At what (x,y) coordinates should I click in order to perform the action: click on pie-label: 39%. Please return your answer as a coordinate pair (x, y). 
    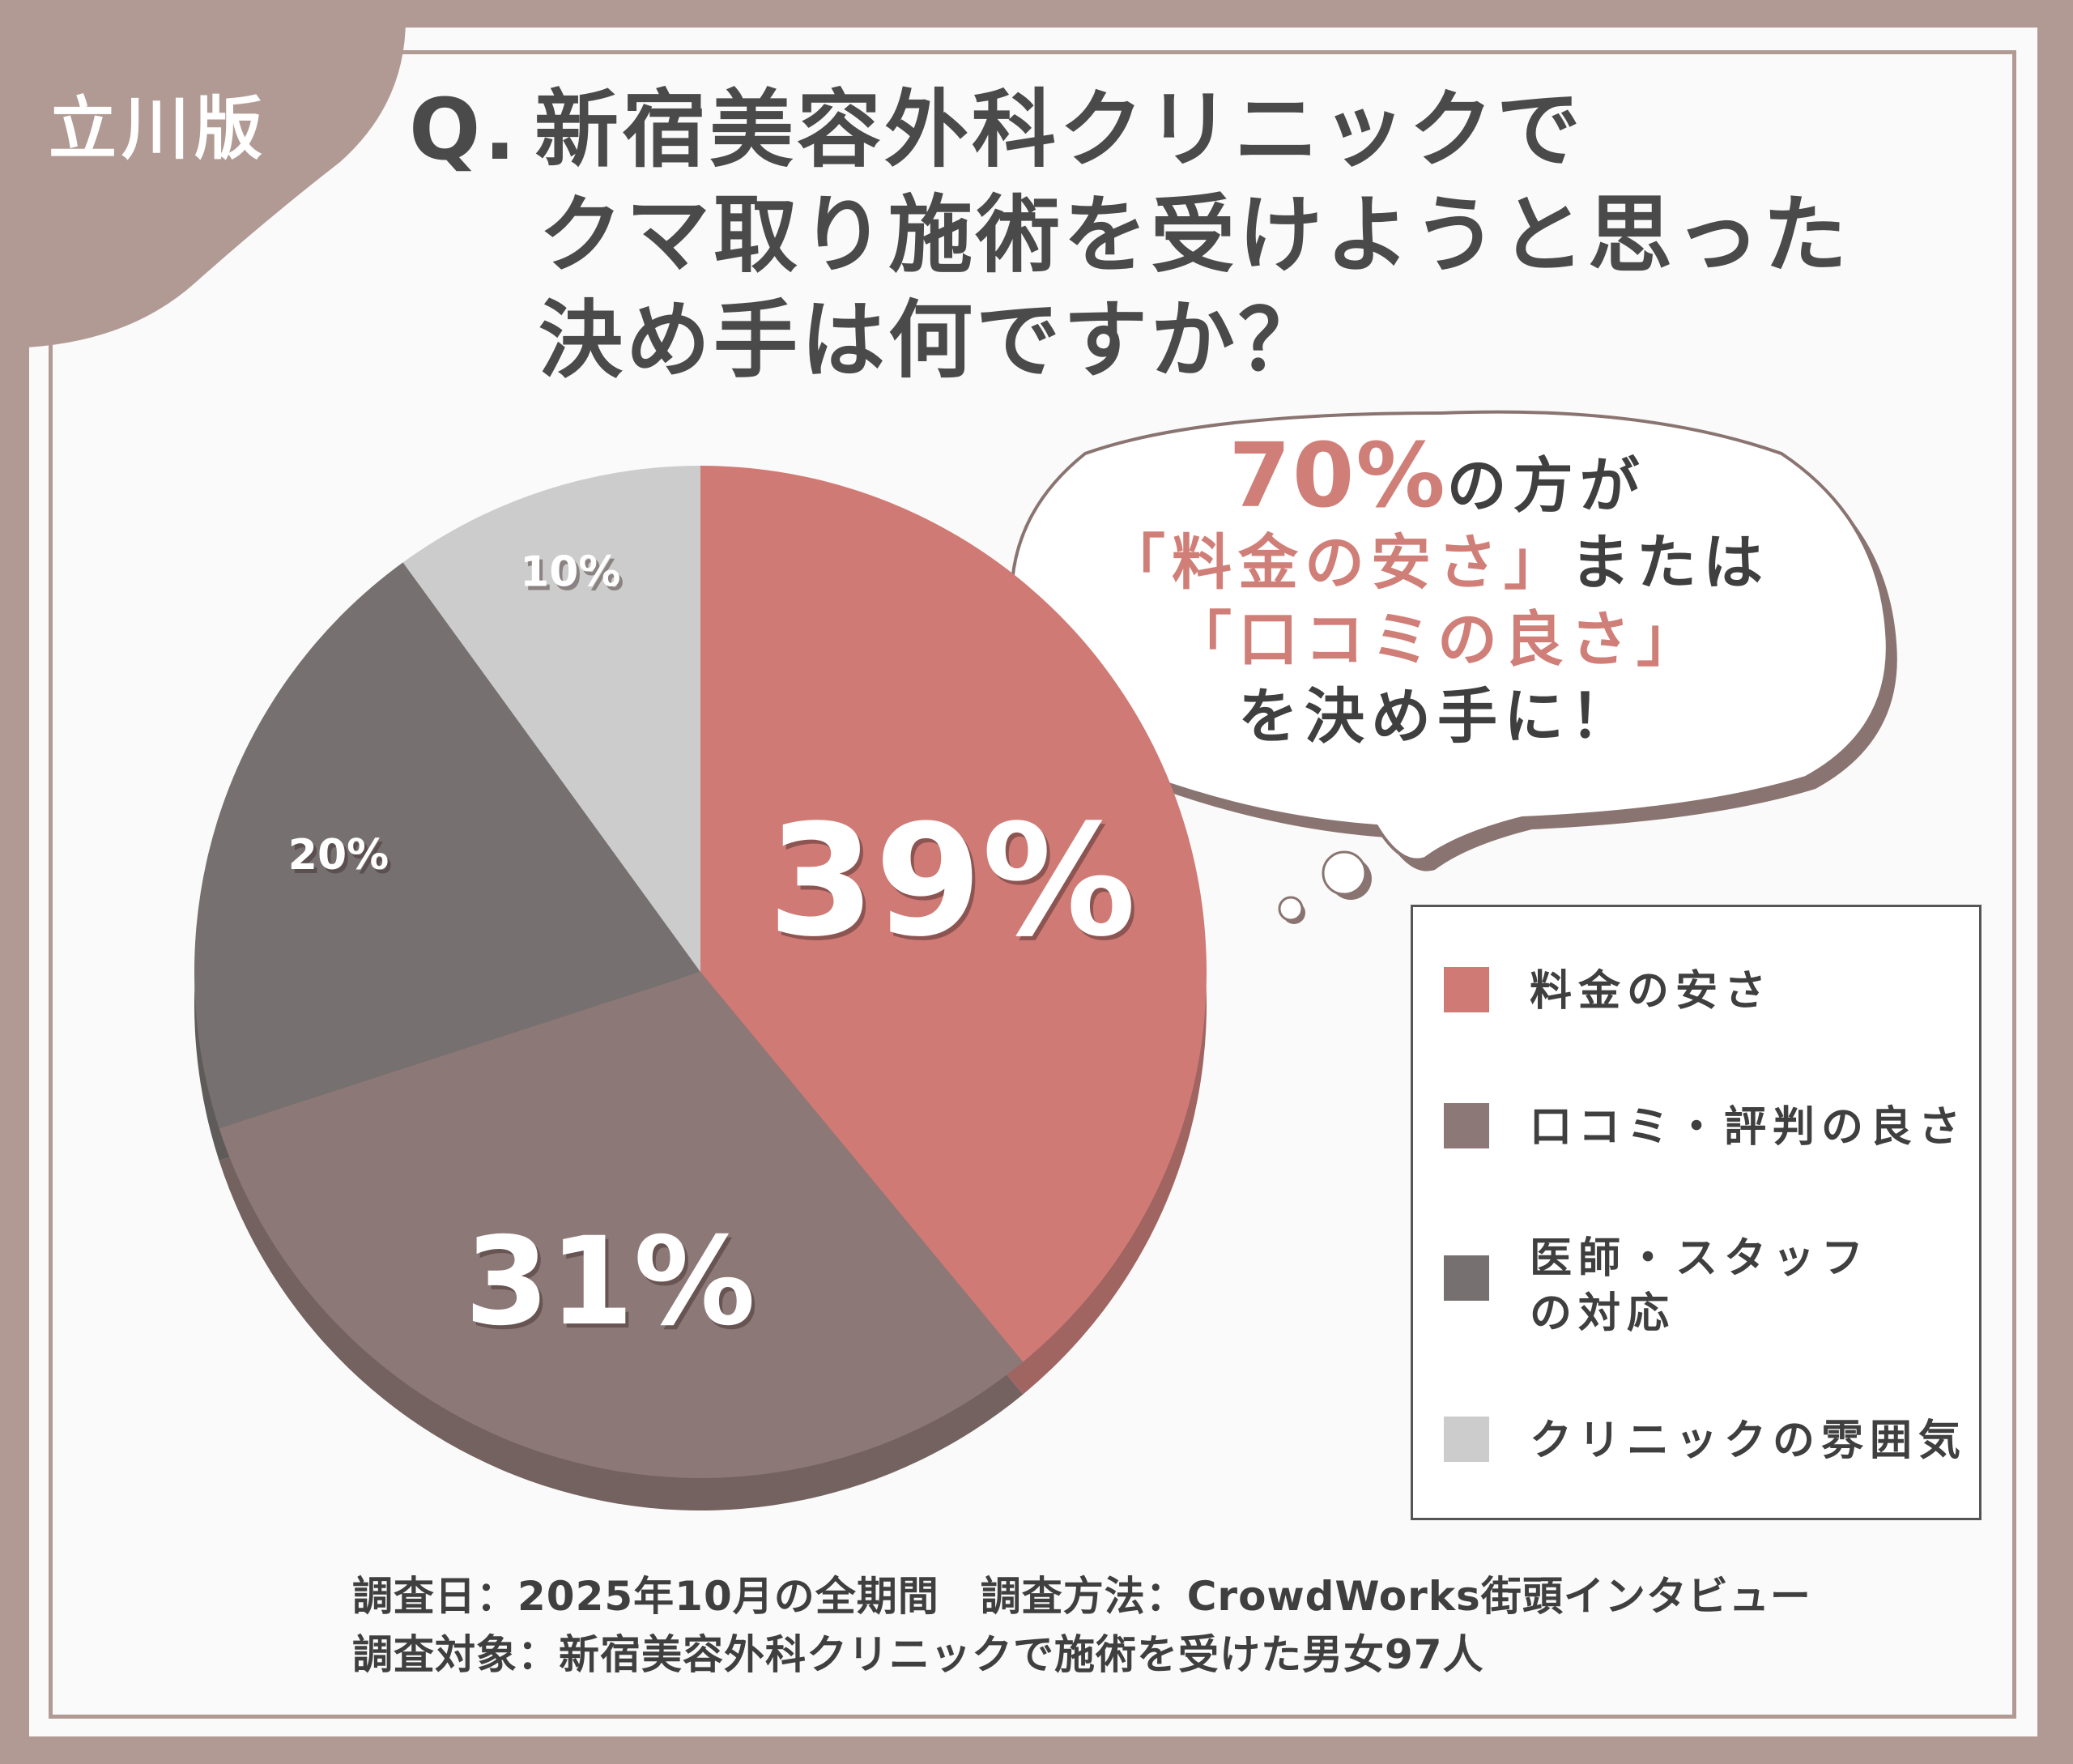
    Looking at the image, I should click on (952, 880).